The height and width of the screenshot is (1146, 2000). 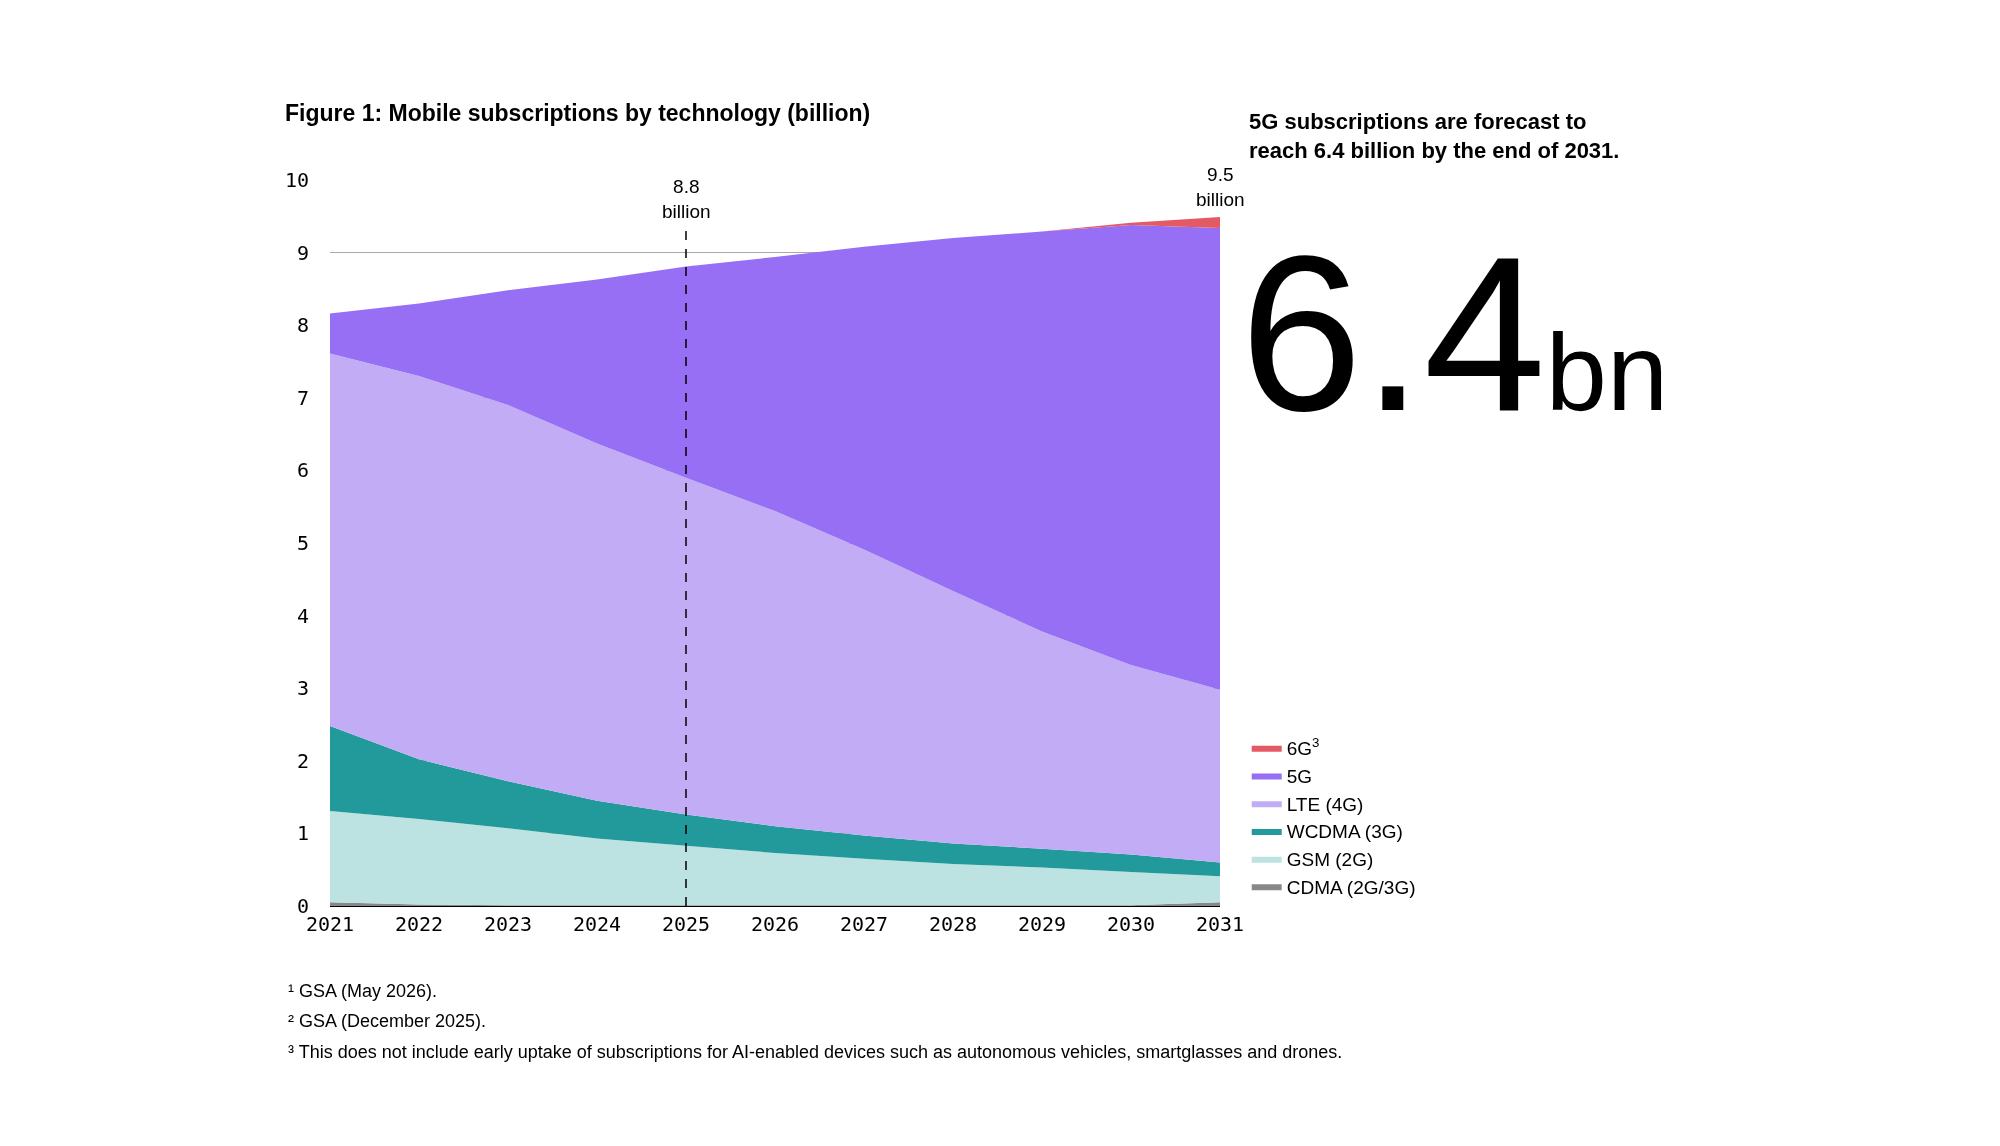 I want to click on text: 6.4bn, so click(x=1454, y=334).